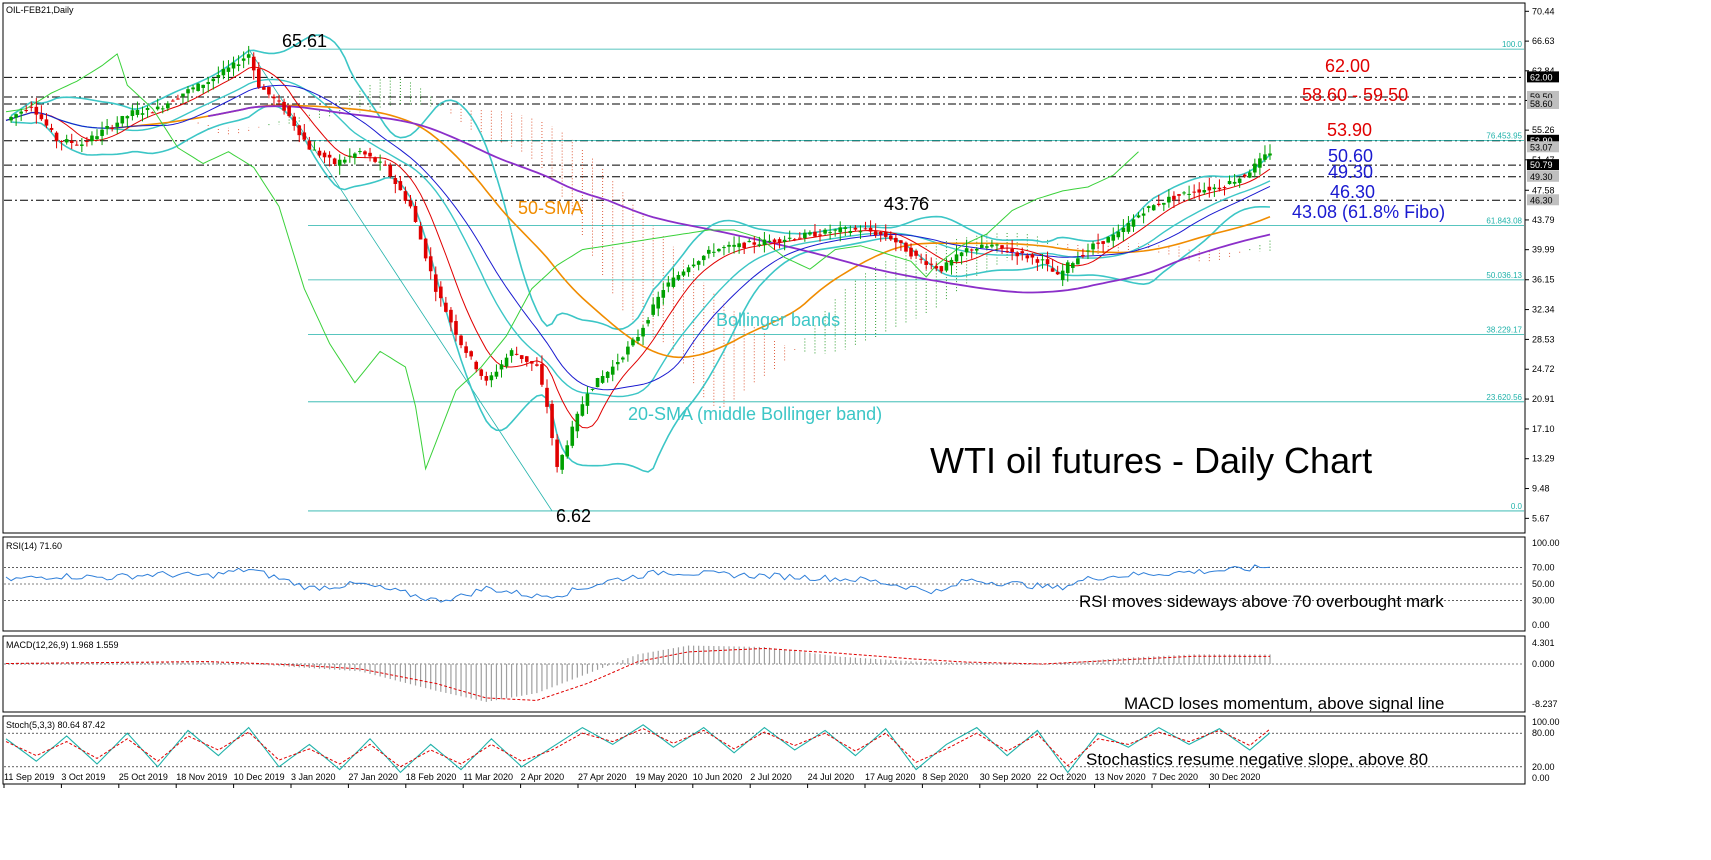 This screenshot has height=860, width=1711. I want to click on x-tick-label: 30 Dec 2020, so click(1234, 777).